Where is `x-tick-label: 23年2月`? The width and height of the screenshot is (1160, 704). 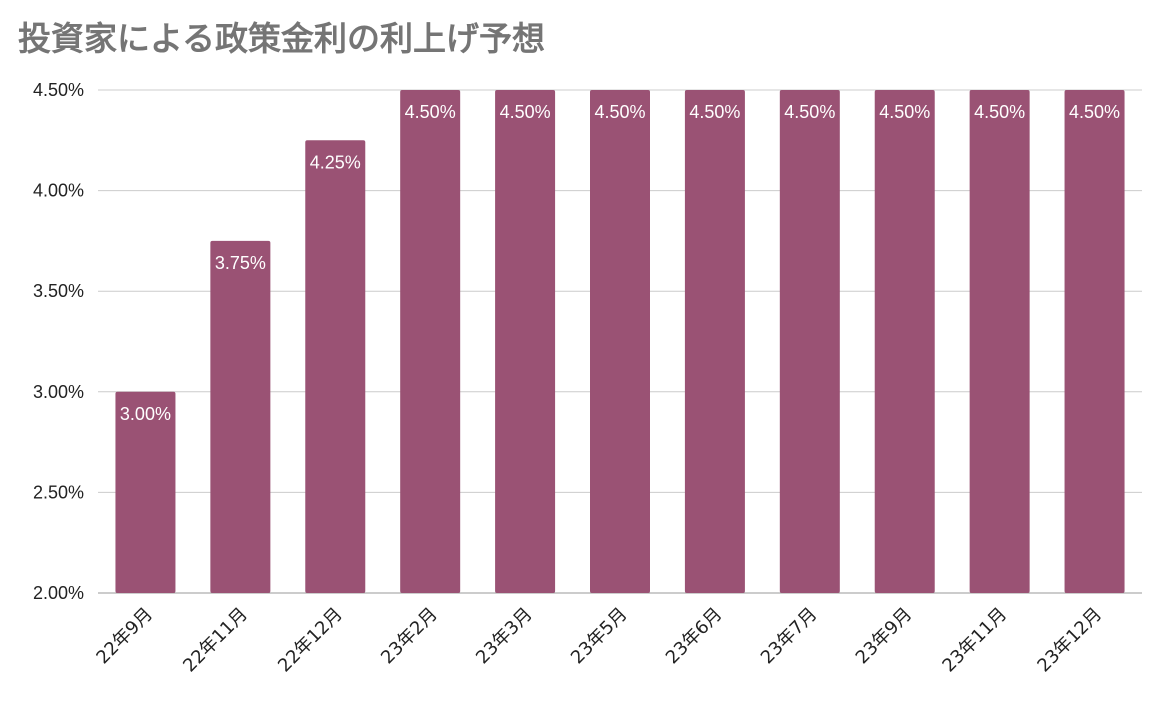
x-tick-label: 23年2月 is located at coordinates (409, 636).